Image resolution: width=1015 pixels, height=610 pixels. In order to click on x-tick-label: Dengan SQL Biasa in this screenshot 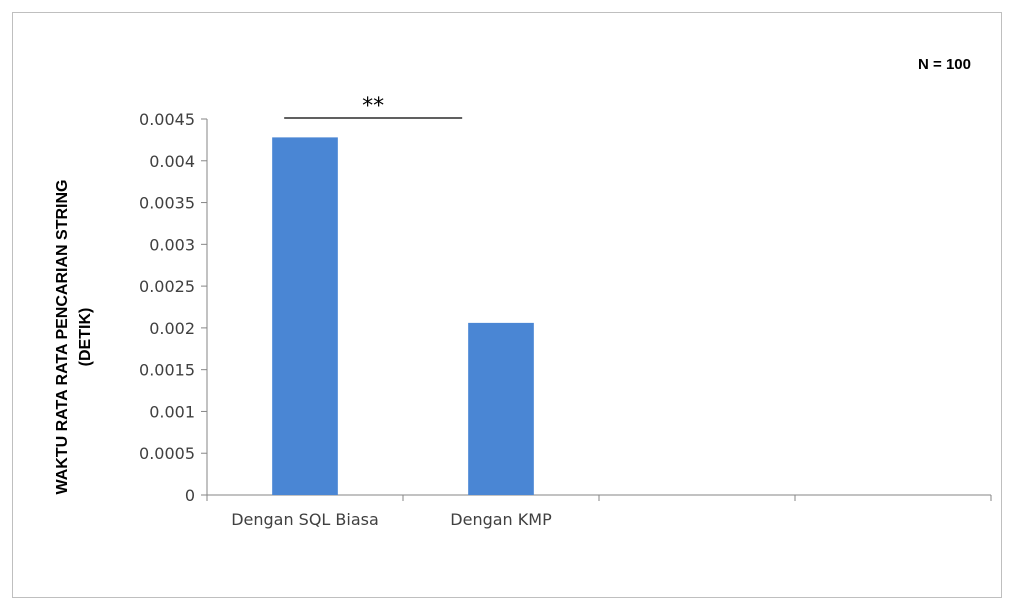, I will do `click(305, 519)`.